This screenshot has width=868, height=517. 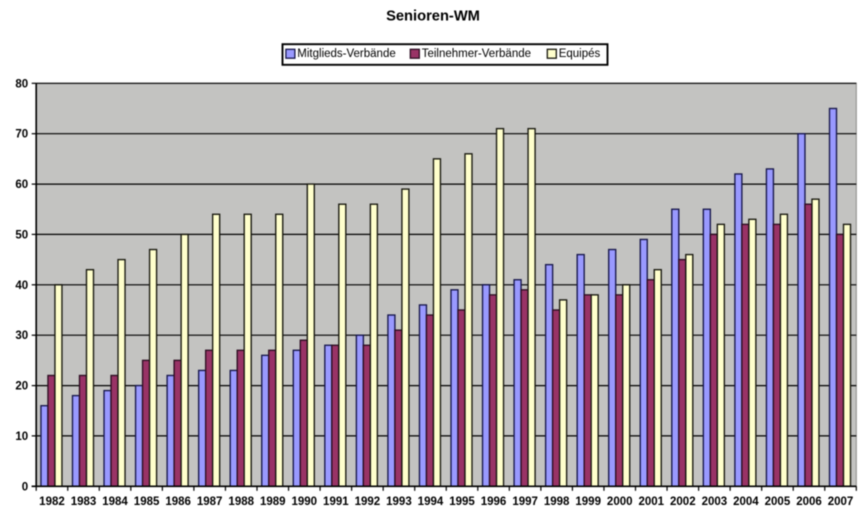 What do you see at coordinates (368, 502) in the screenshot?
I see `svg-text: 1992` at bounding box center [368, 502].